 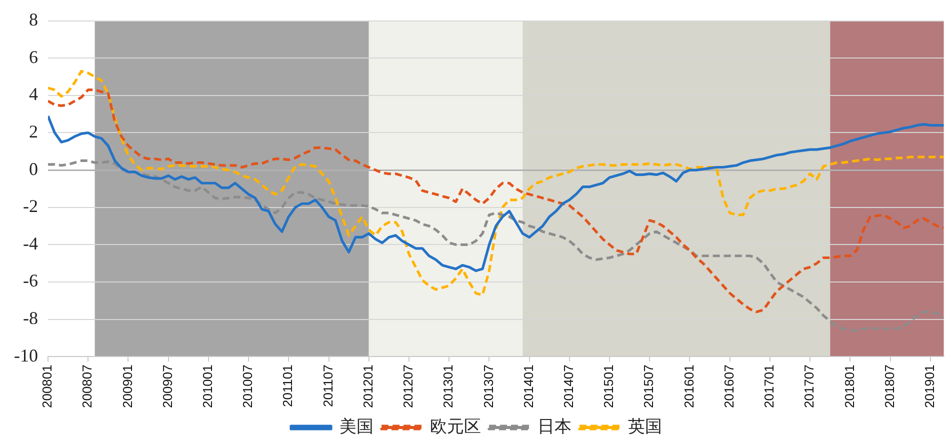 I want to click on legend-label: 美国, so click(x=357, y=426).